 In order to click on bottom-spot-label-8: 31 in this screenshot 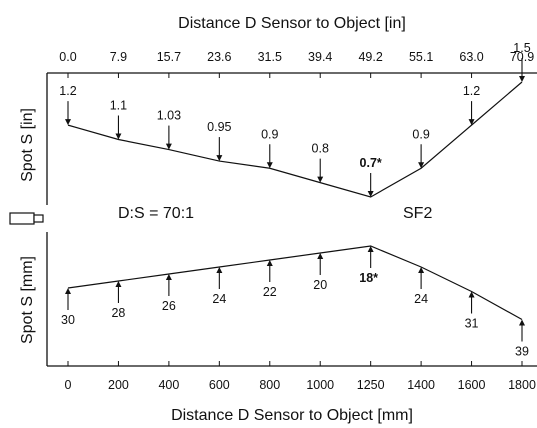, I will do `click(472, 324)`.